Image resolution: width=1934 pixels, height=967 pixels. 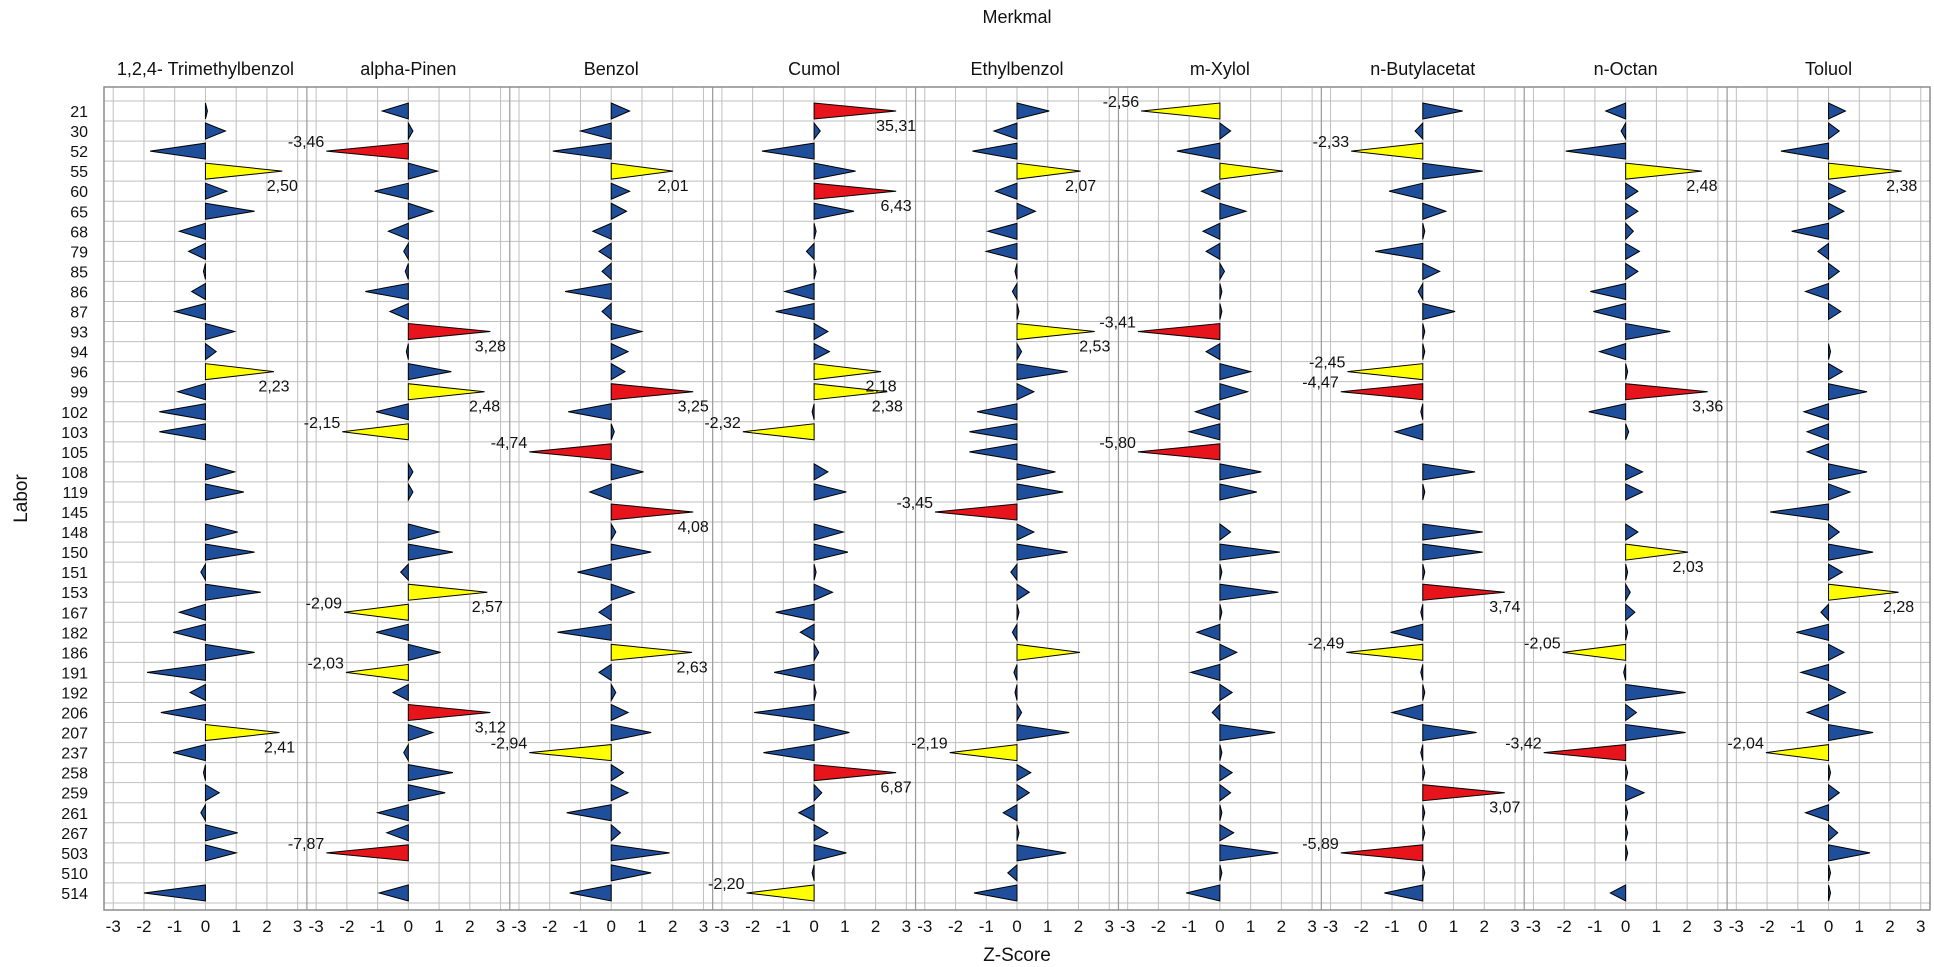 What do you see at coordinates (1080, 186) in the screenshot?
I see `value-label: 2,07` at bounding box center [1080, 186].